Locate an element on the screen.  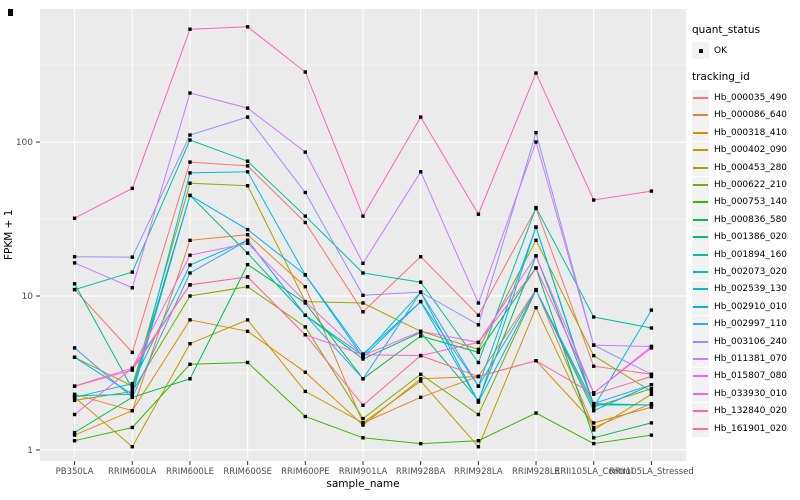
point-marker-icon is located at coordinates (700, 50).